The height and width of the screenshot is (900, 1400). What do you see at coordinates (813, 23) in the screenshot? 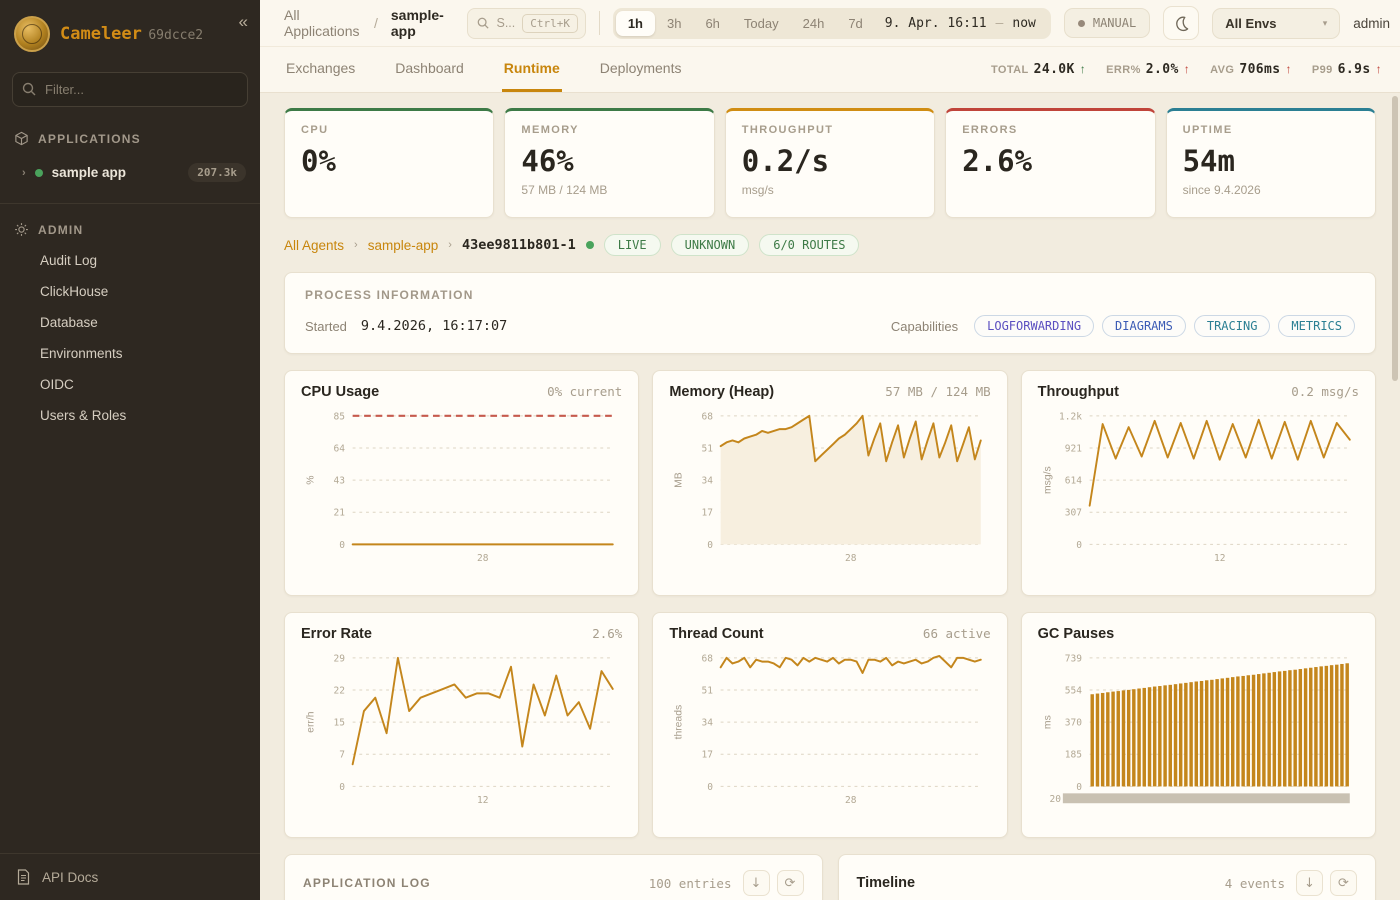
I see `range-24h: 24h` at bounding box center [813, 23].